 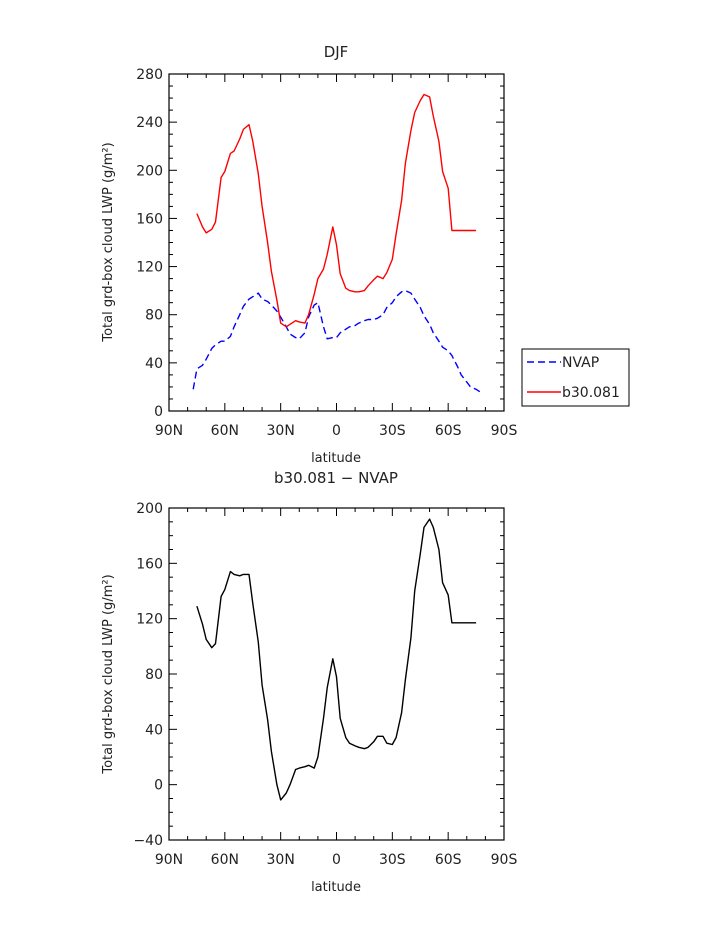 I want to click on y-tick-label: −40, so click(x=148, y=841).